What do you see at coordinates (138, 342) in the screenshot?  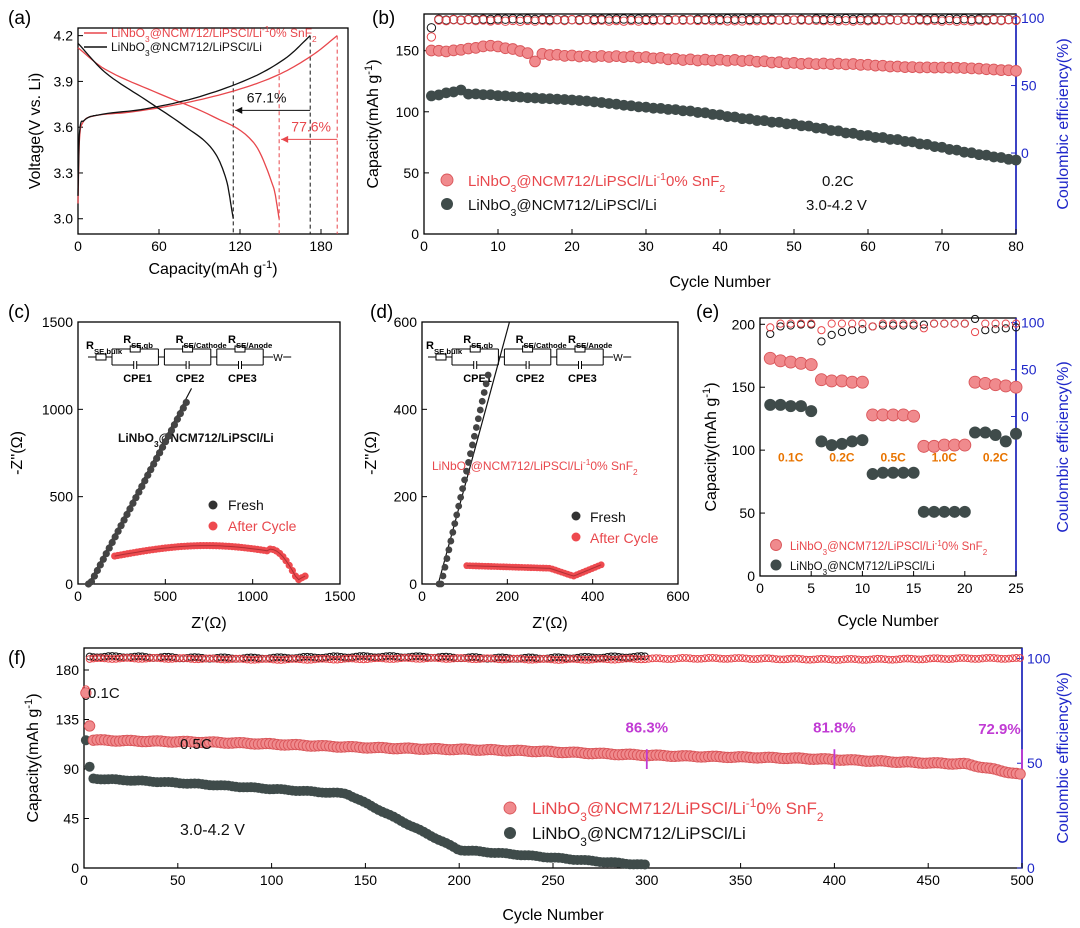 I see `circuit-label: RSE,gb` at bounding box center [138, 342].